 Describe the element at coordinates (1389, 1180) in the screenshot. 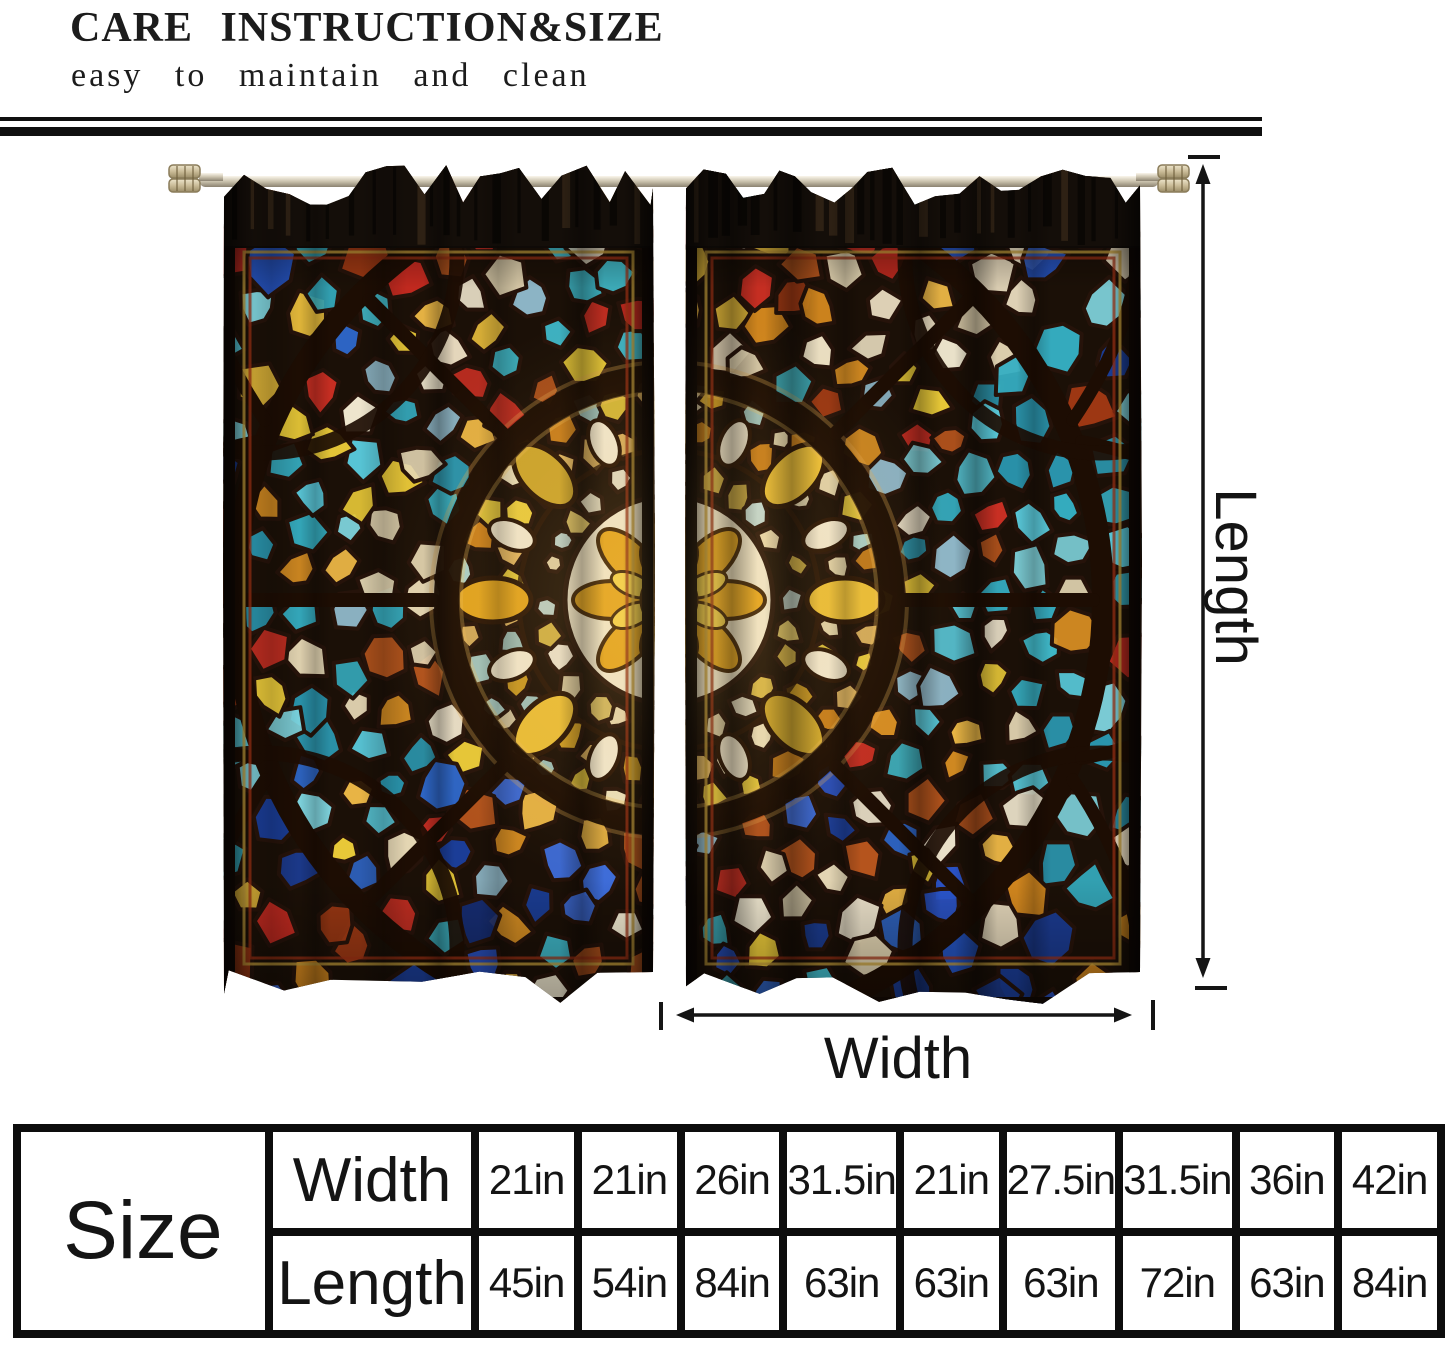

I see `width-value-cell: 42in` at that location.